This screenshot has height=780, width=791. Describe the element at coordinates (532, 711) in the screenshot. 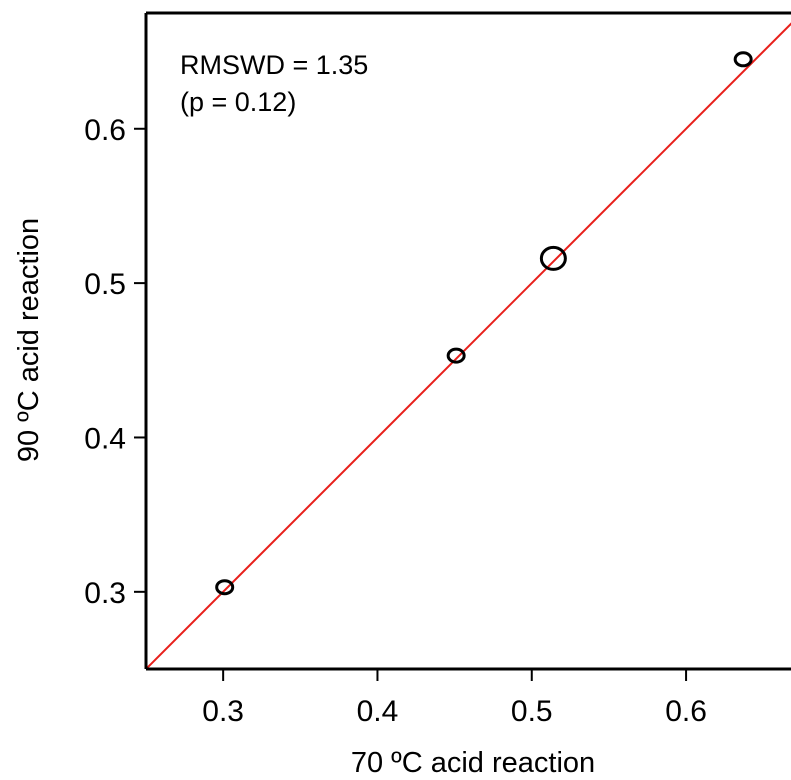

I see `x-tick-label: 0.5` at that location.